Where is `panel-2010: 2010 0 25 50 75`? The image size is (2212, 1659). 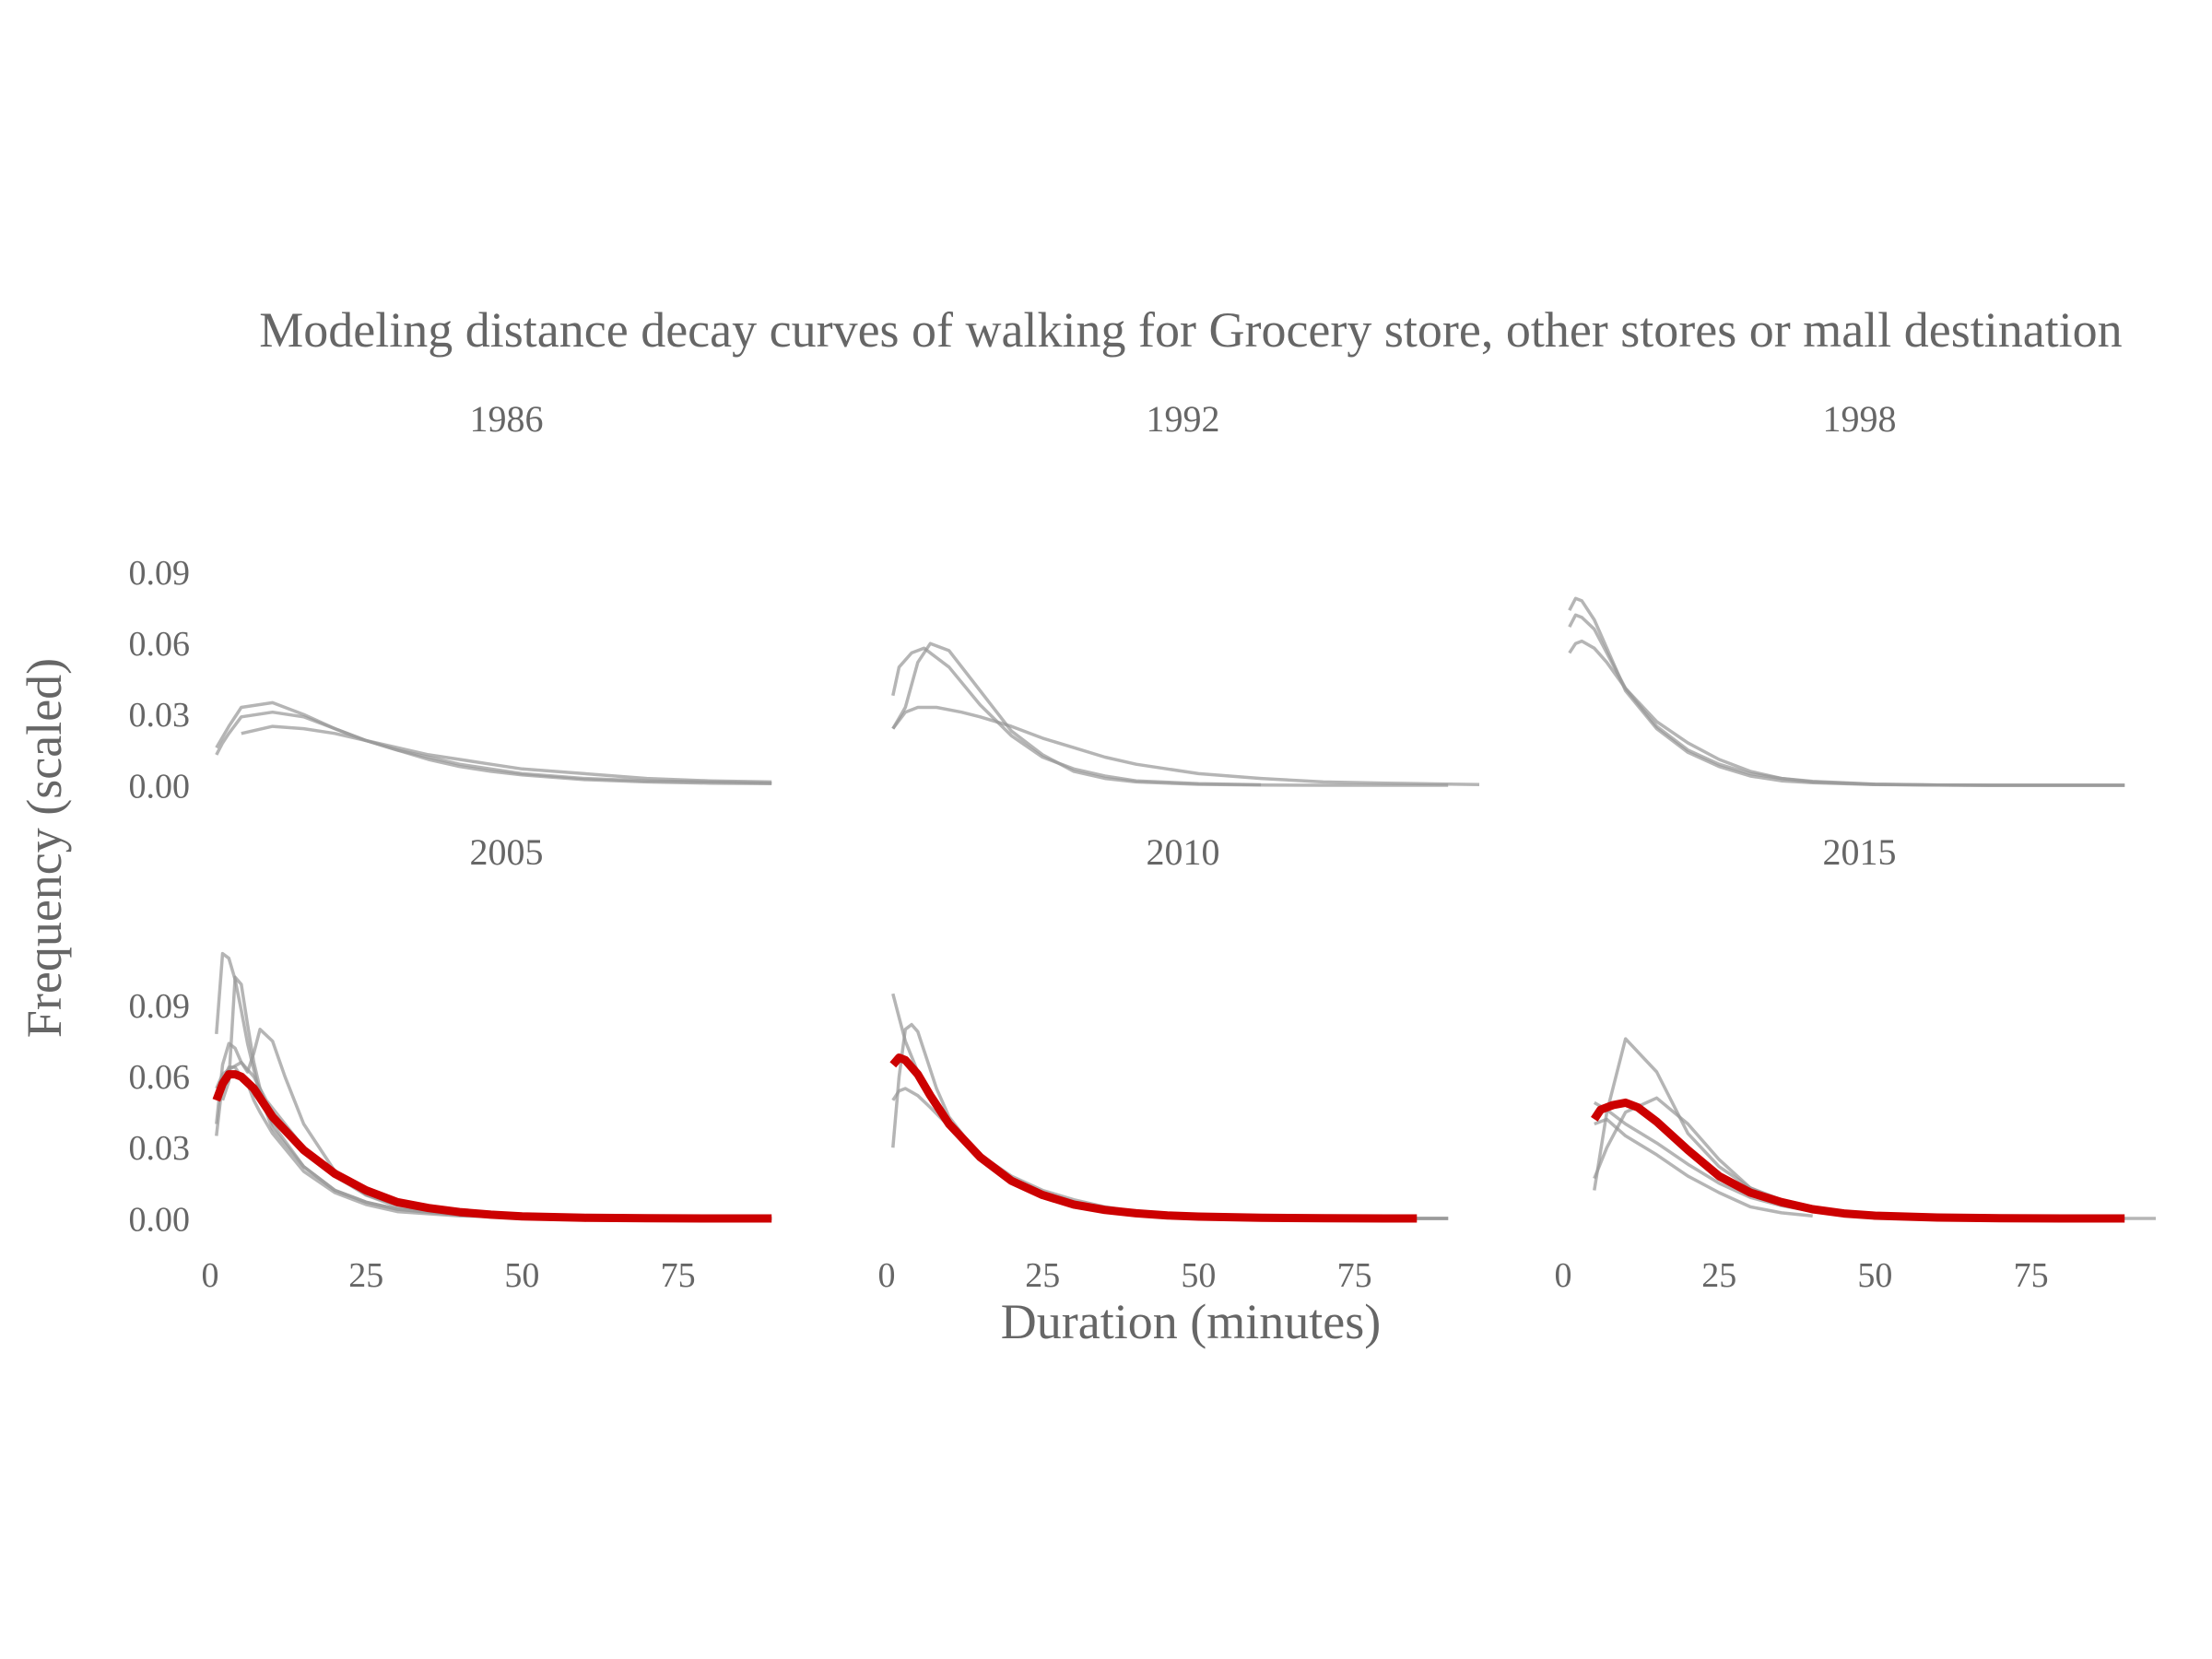 panel-2010: 2010 0 25 50 75 is located at coordinates (1163, 1063).